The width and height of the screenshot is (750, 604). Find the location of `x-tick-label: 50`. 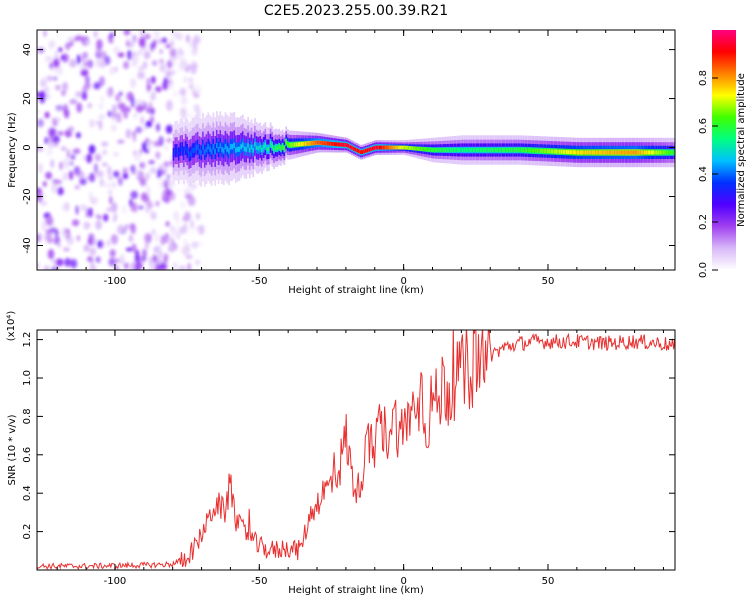

x-tick-label: 50 is located at coordinates (548, 581).